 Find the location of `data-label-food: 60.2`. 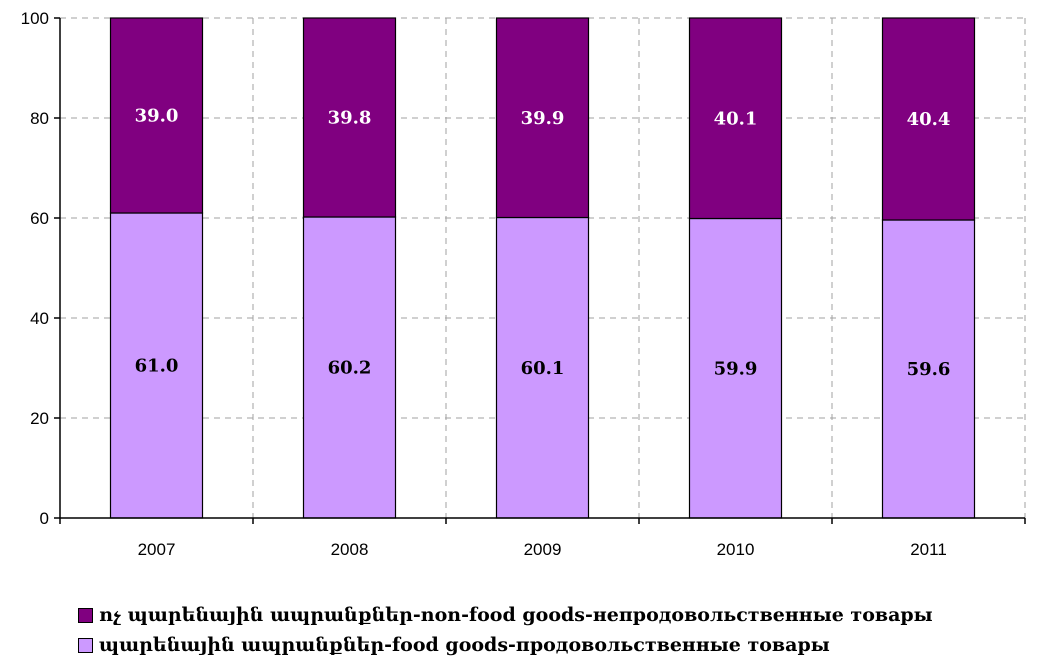

data-label-food: 60.2 is located at coordinates (350, 368).